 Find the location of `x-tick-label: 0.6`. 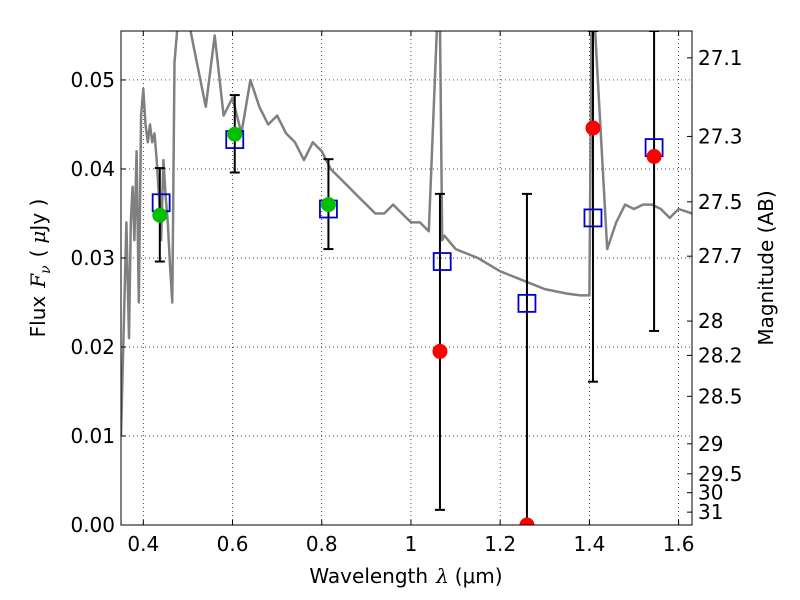

x-tick-label: 0.6 is located at coordinates (233, 544).